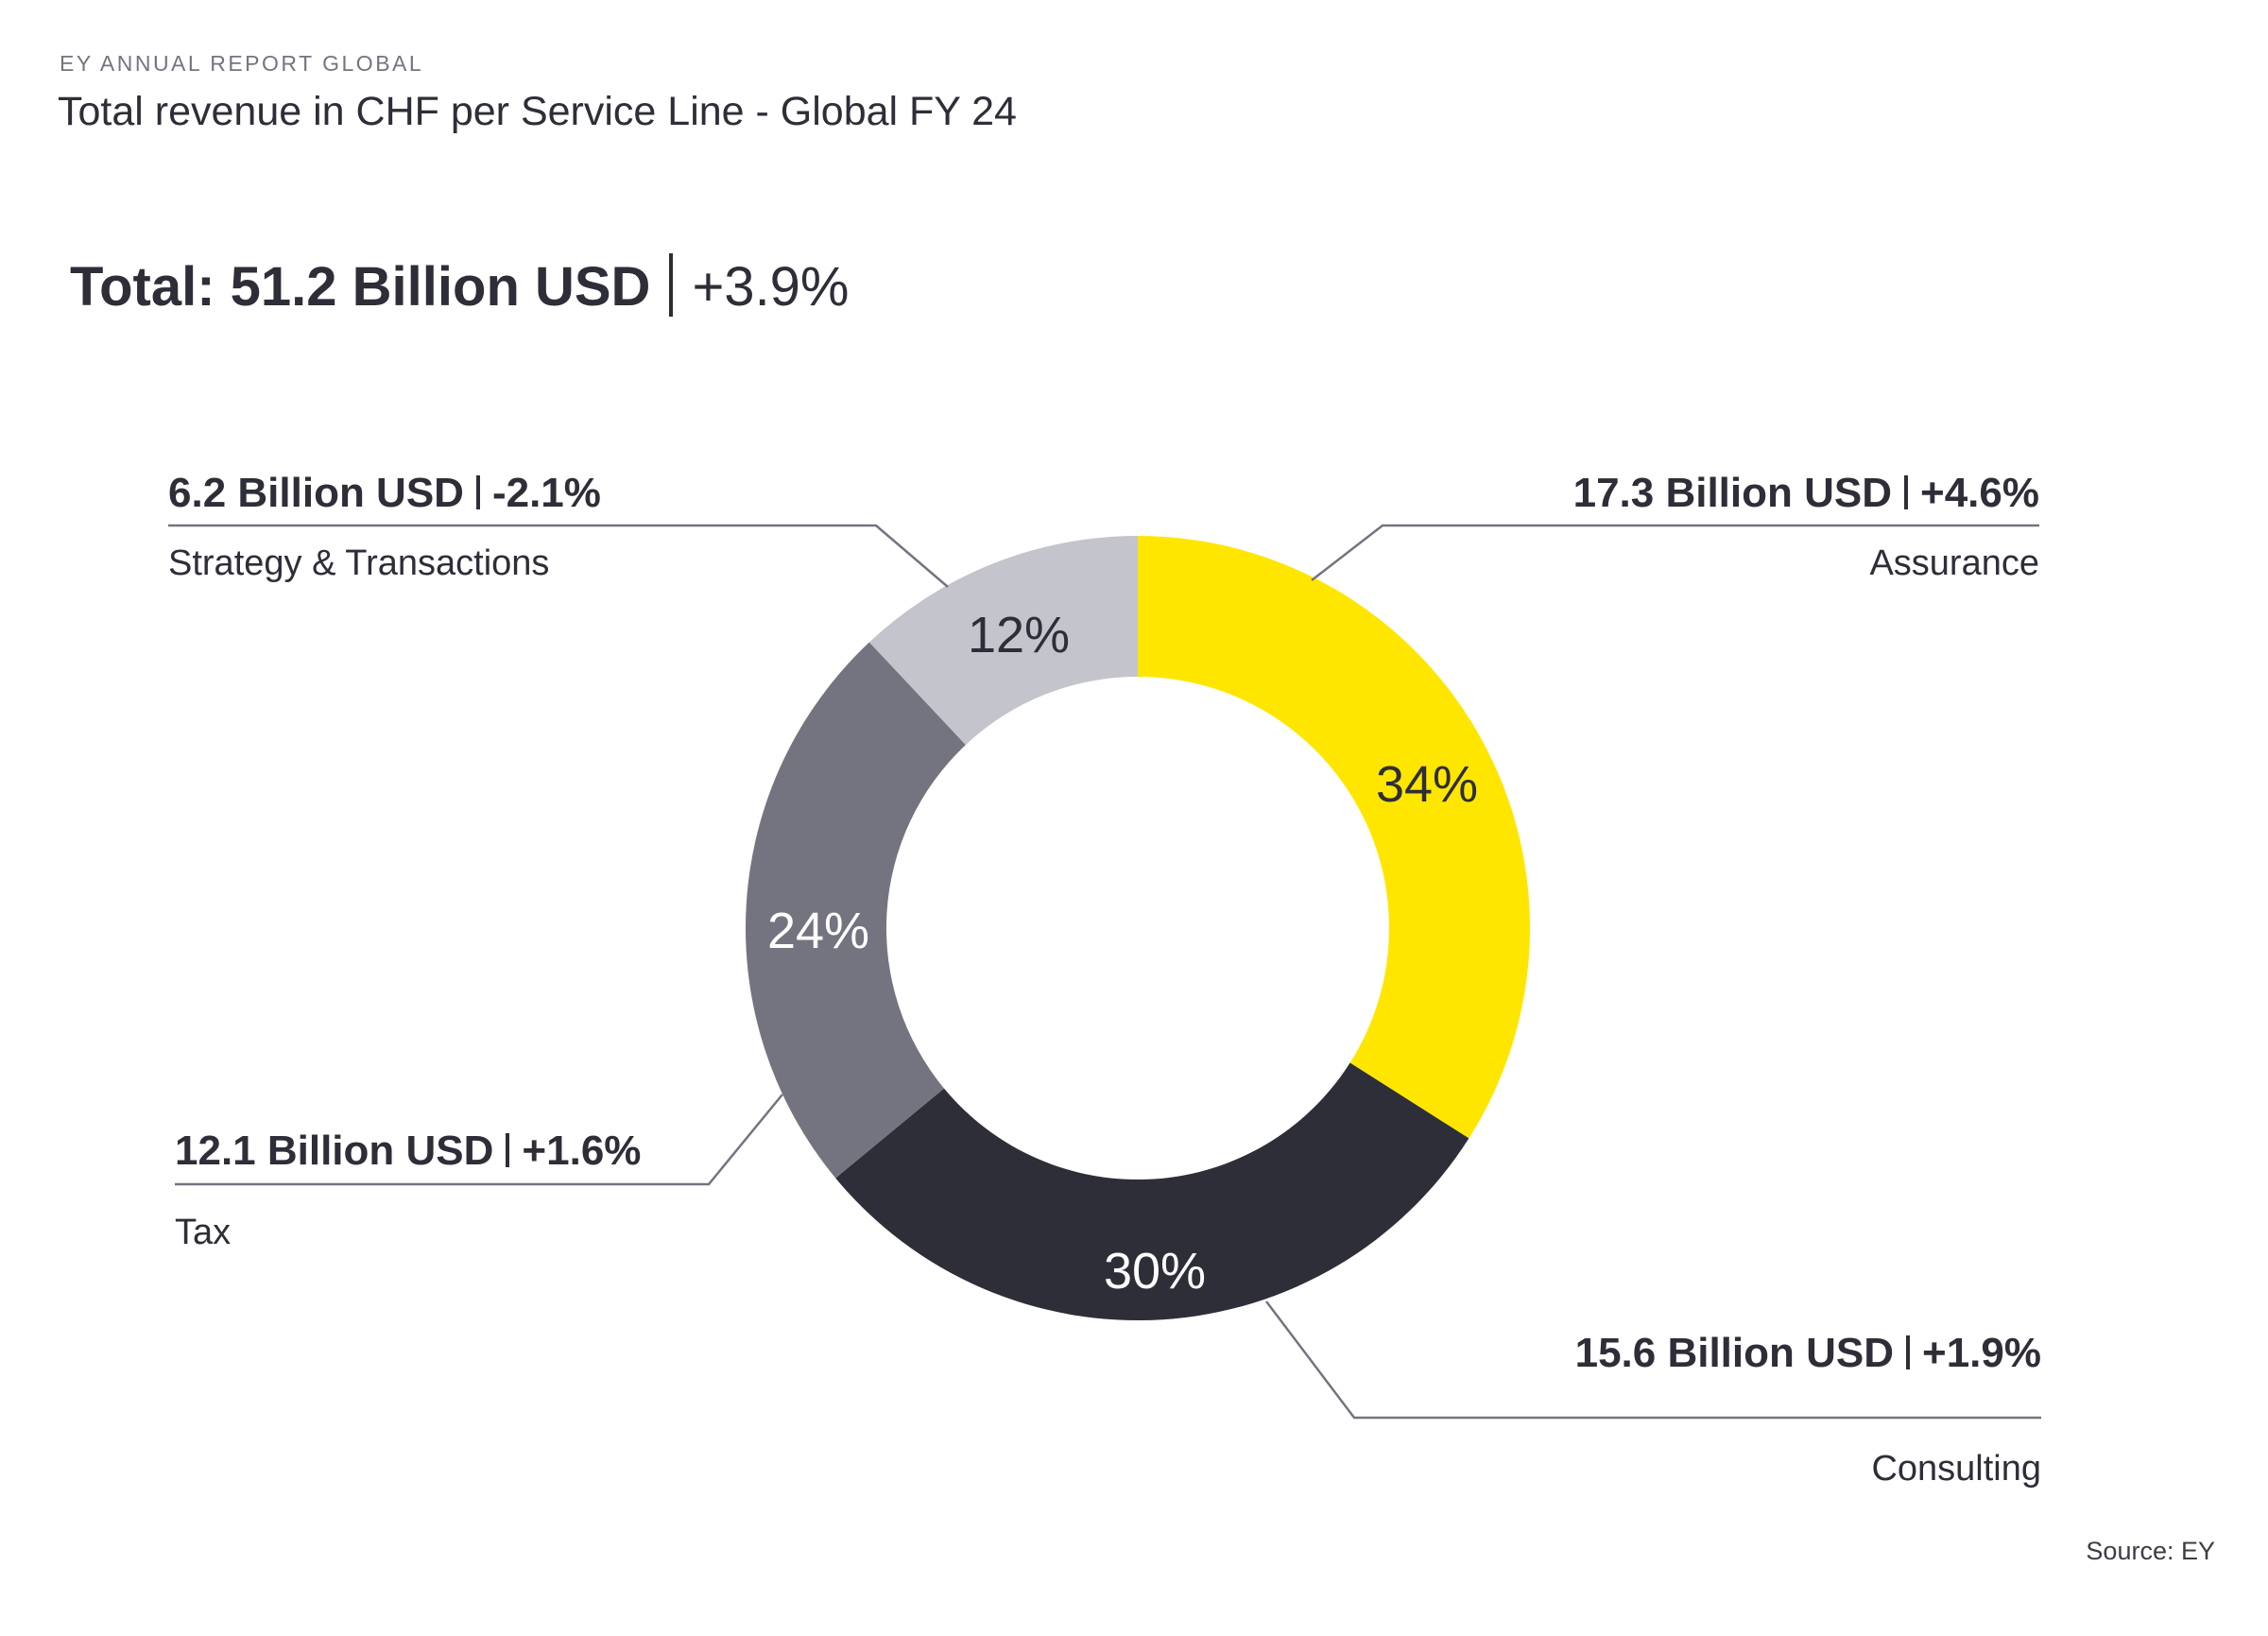  Describe the element at coordinates (1019, 635) in the screenshot. I see `segment-pct-label-strategy-transactions: 12%` at that location.